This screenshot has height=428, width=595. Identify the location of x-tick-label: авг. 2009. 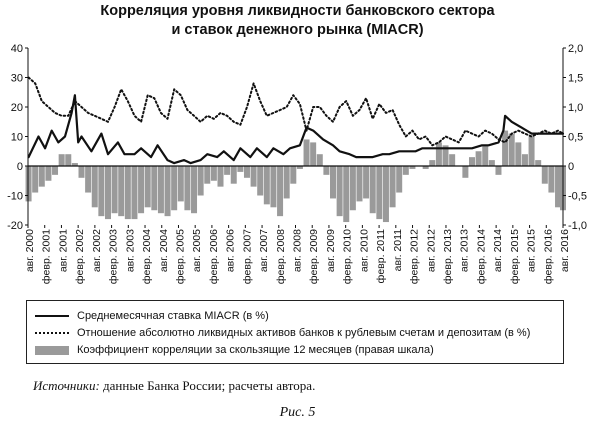
(331, 250).